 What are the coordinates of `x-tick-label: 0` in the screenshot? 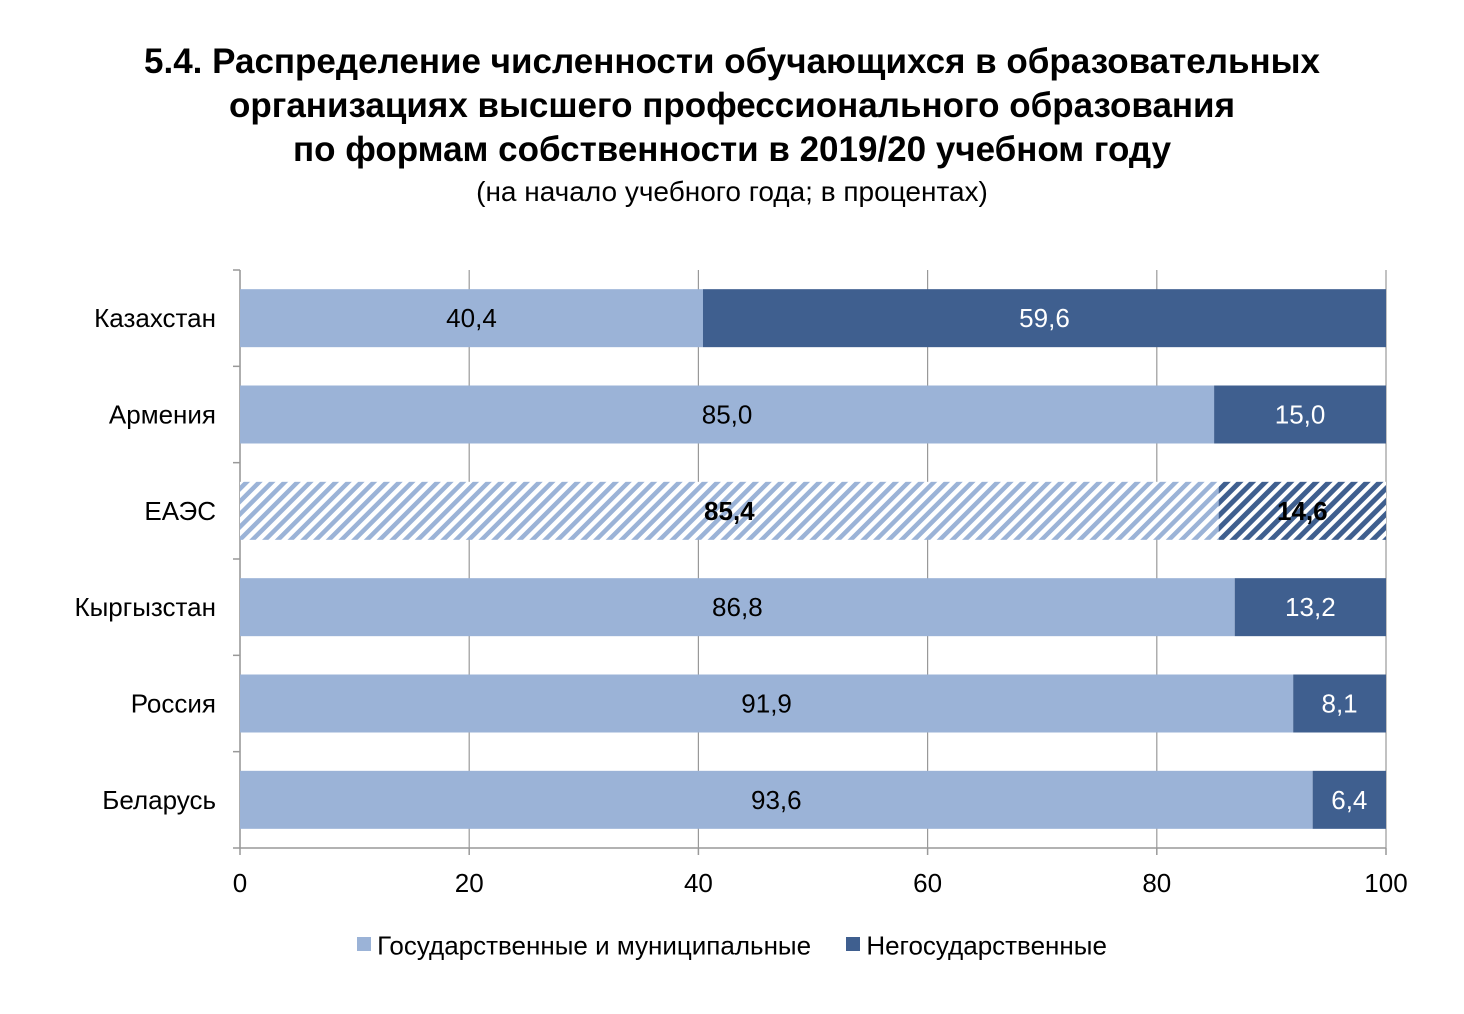 It's located at (240, 883).